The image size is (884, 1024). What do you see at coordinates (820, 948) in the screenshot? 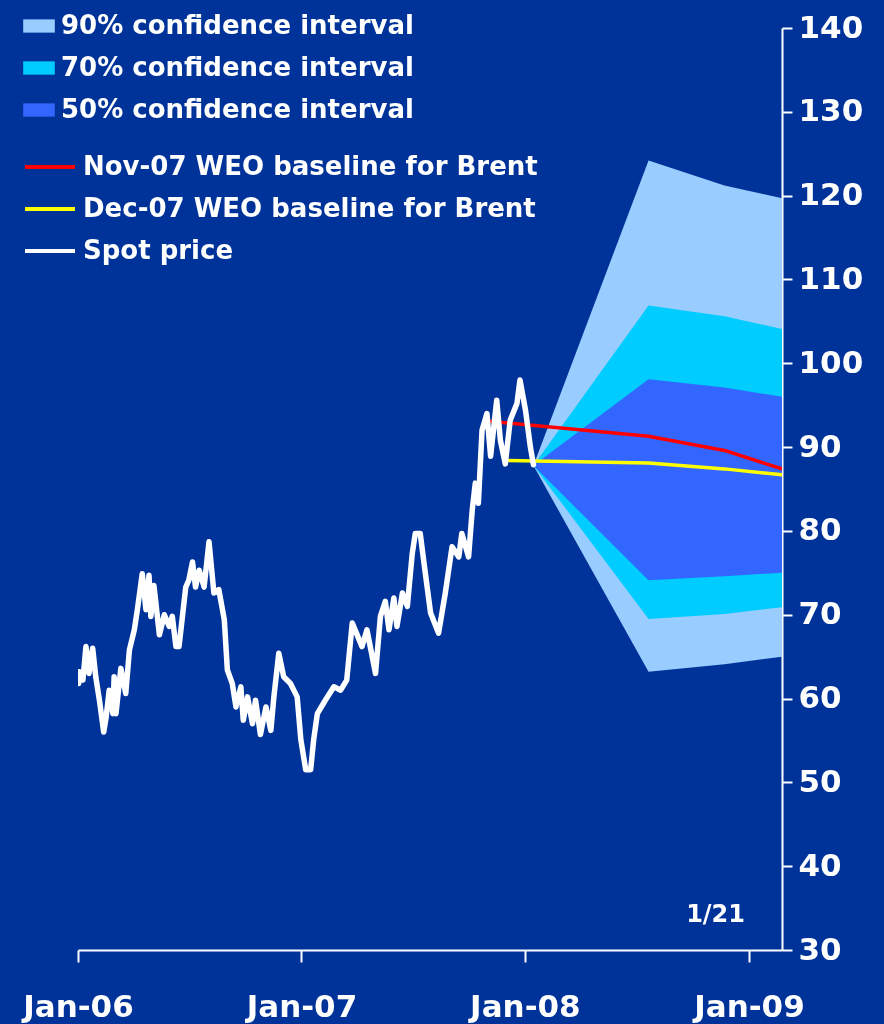
I see `y-tick-label: 30` at bounding box center [820, 948].